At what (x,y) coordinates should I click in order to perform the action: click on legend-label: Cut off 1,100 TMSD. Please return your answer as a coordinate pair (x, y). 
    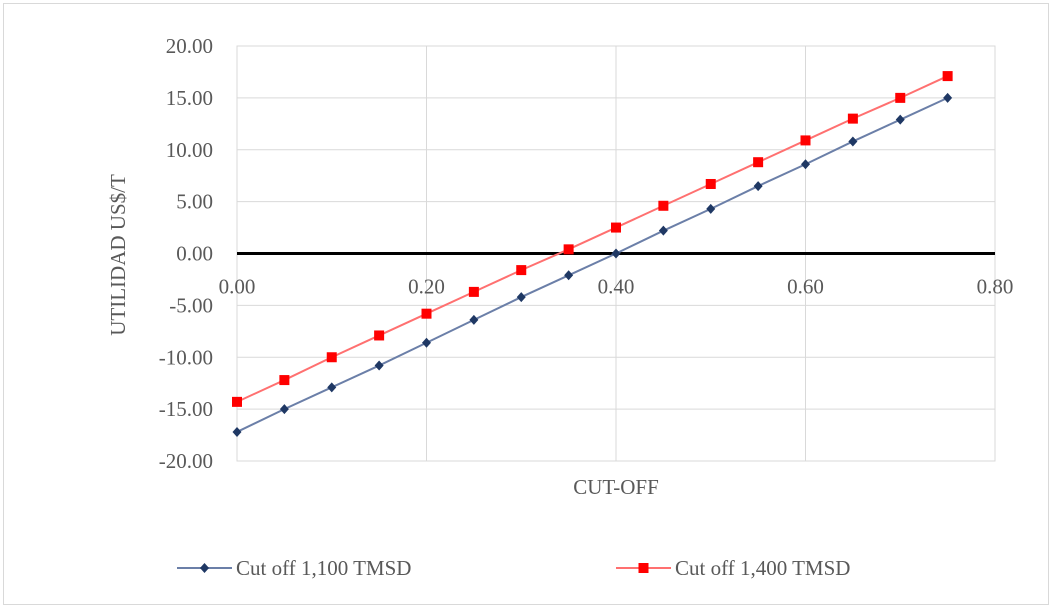
    Looking at the image, I should click on (323, 568).